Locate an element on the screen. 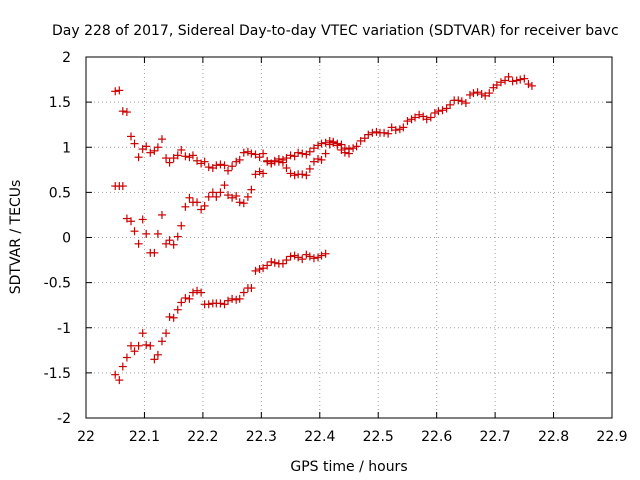 The image size is (640, 480). y-tick-label: -1 is located at coordinates (64, 329).